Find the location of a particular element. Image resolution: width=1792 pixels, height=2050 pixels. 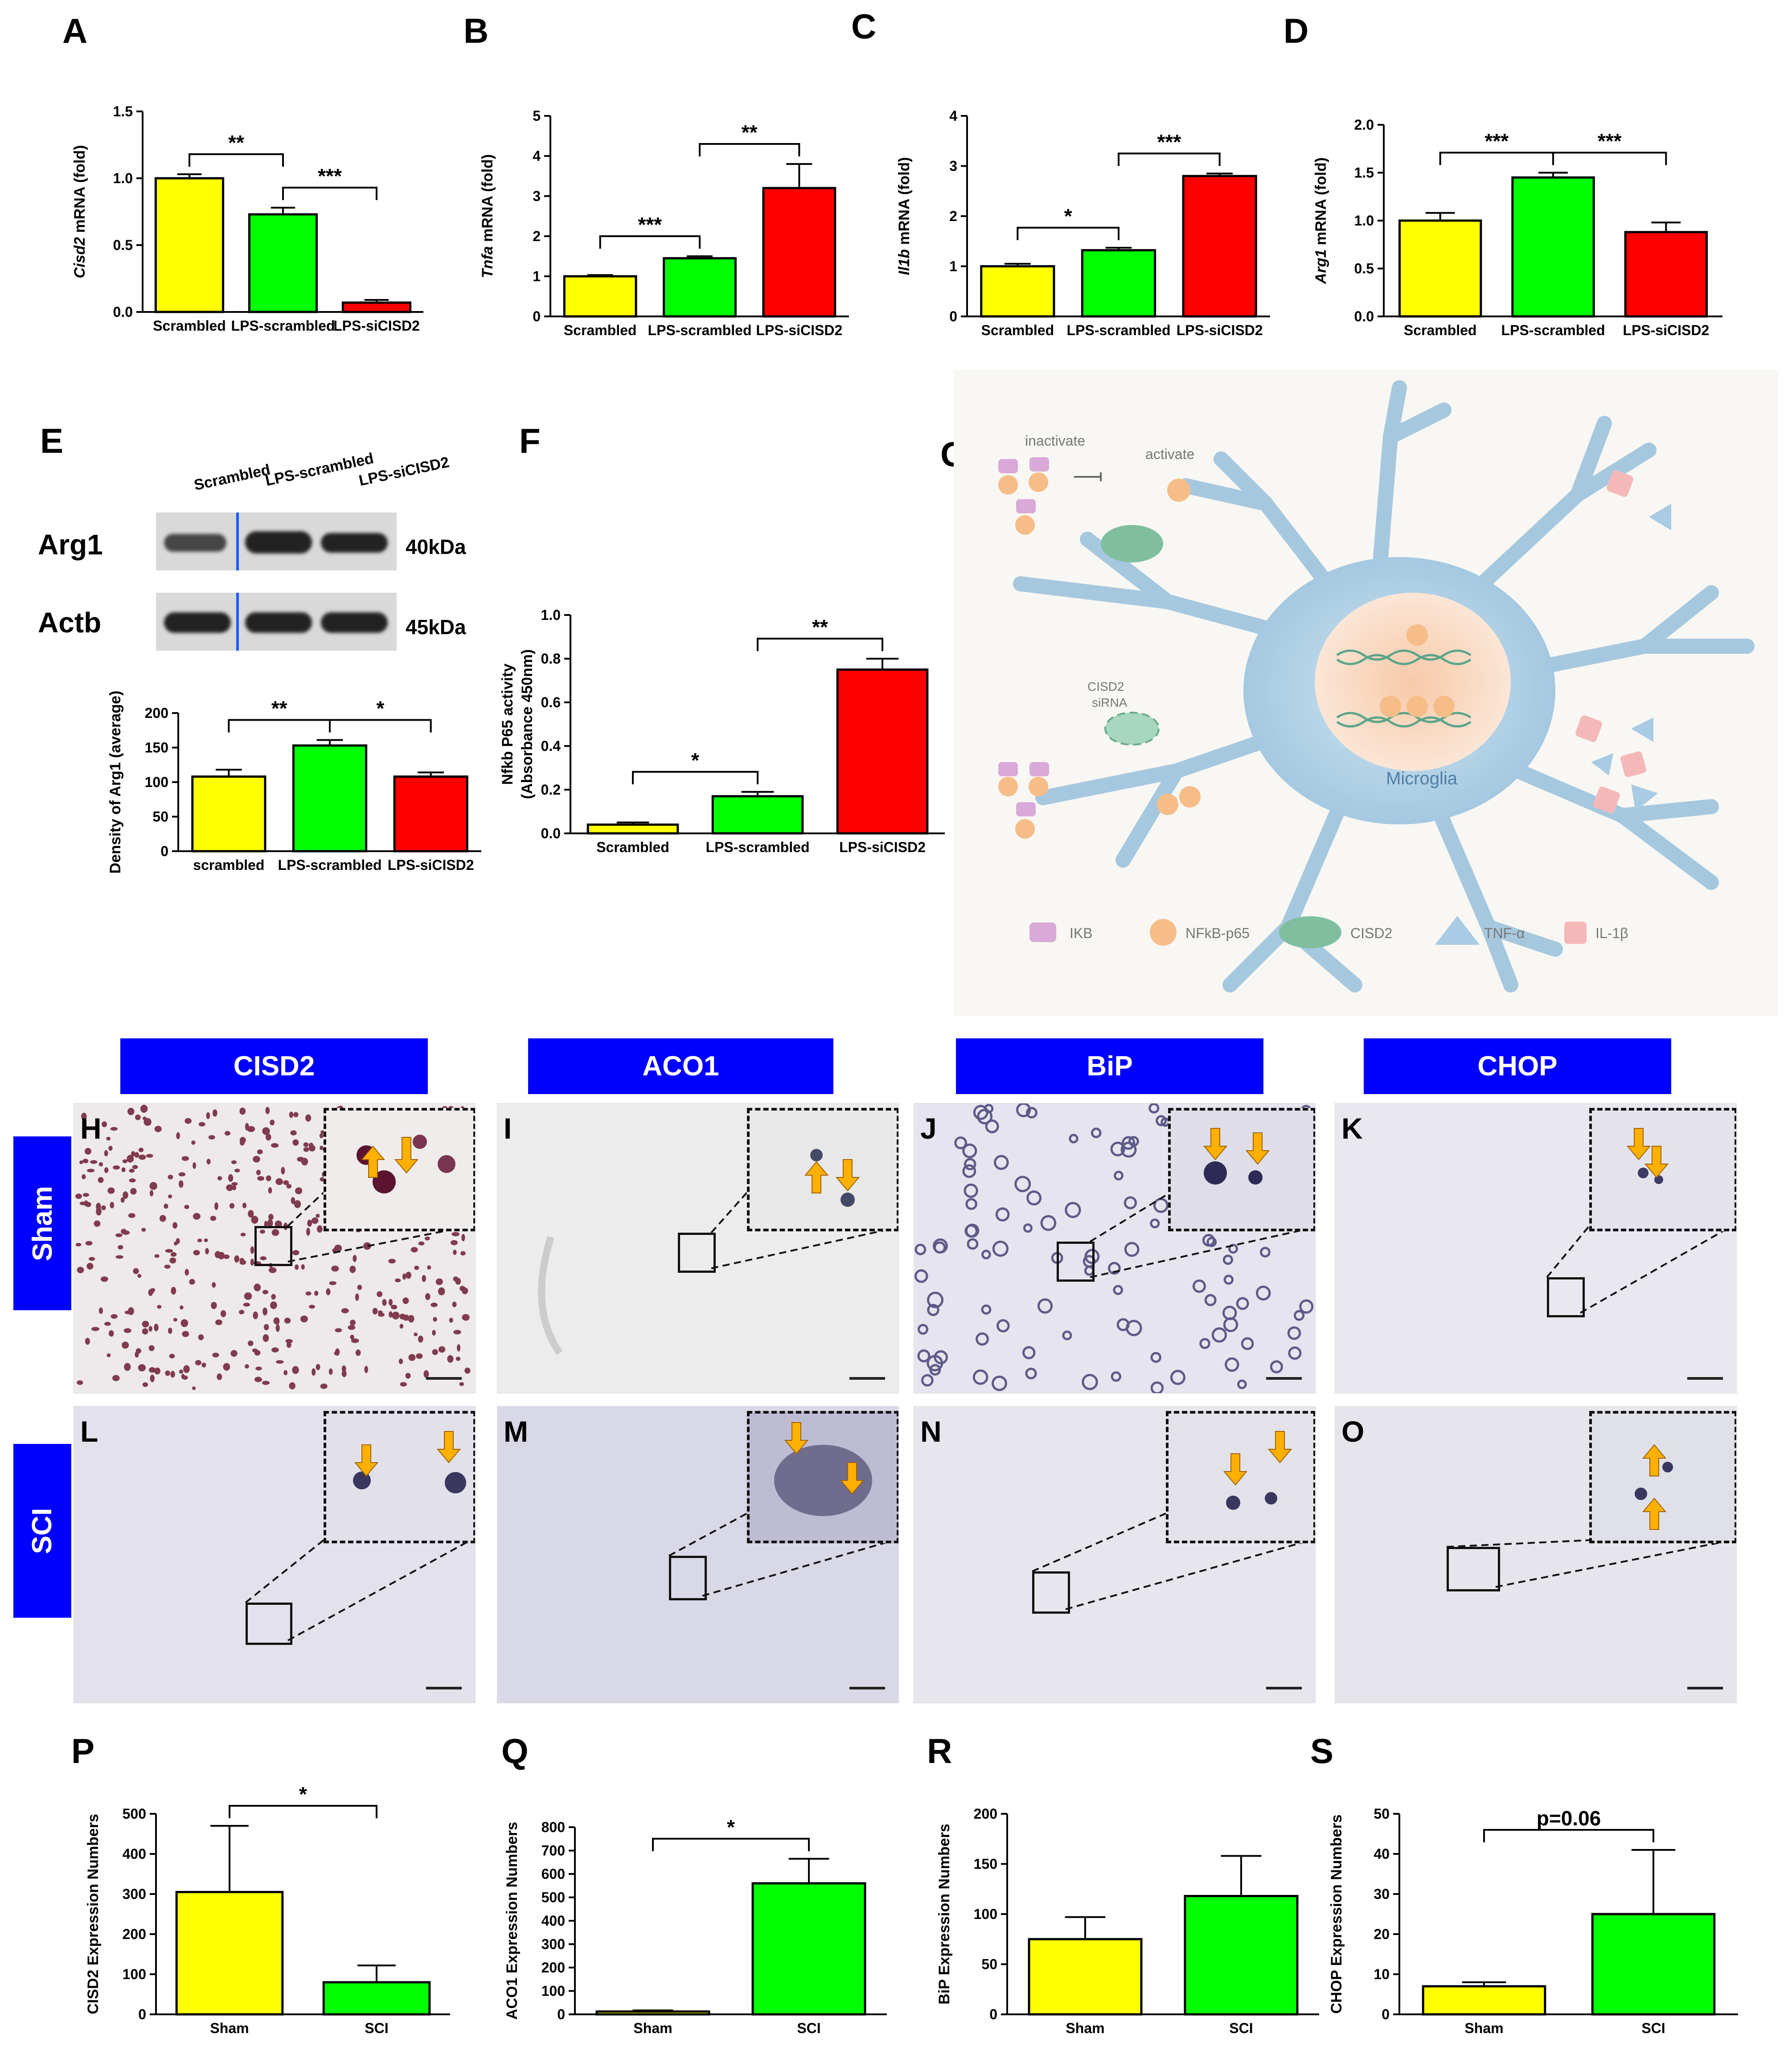

y-axis-label: ACO1 Expression Numbers is located at coordinates (512, 1921).